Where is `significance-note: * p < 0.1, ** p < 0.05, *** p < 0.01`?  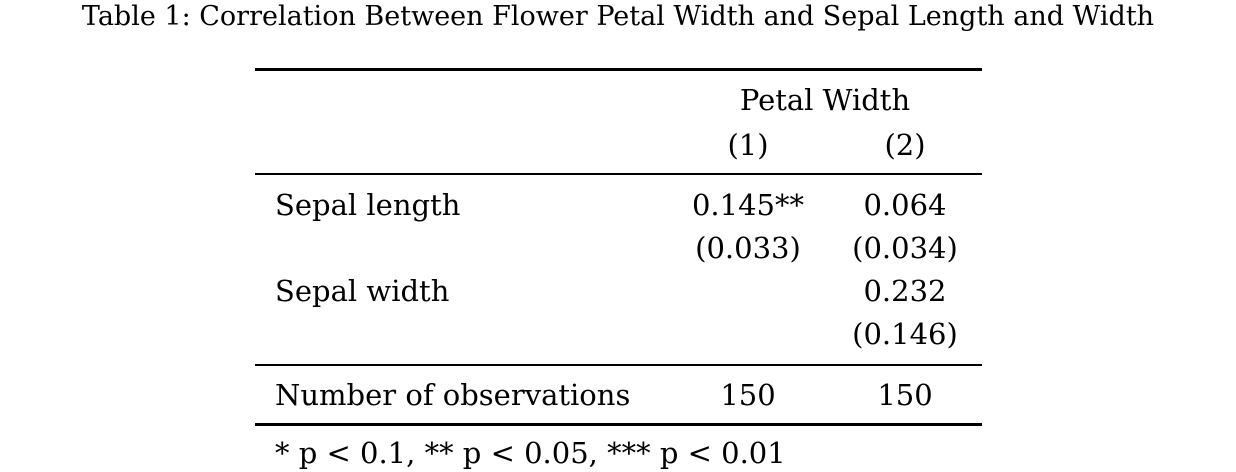
significance-note: * p < 0.1, ** p < 0.05, *** p < 0.01 is located at coordinates (530, 453).